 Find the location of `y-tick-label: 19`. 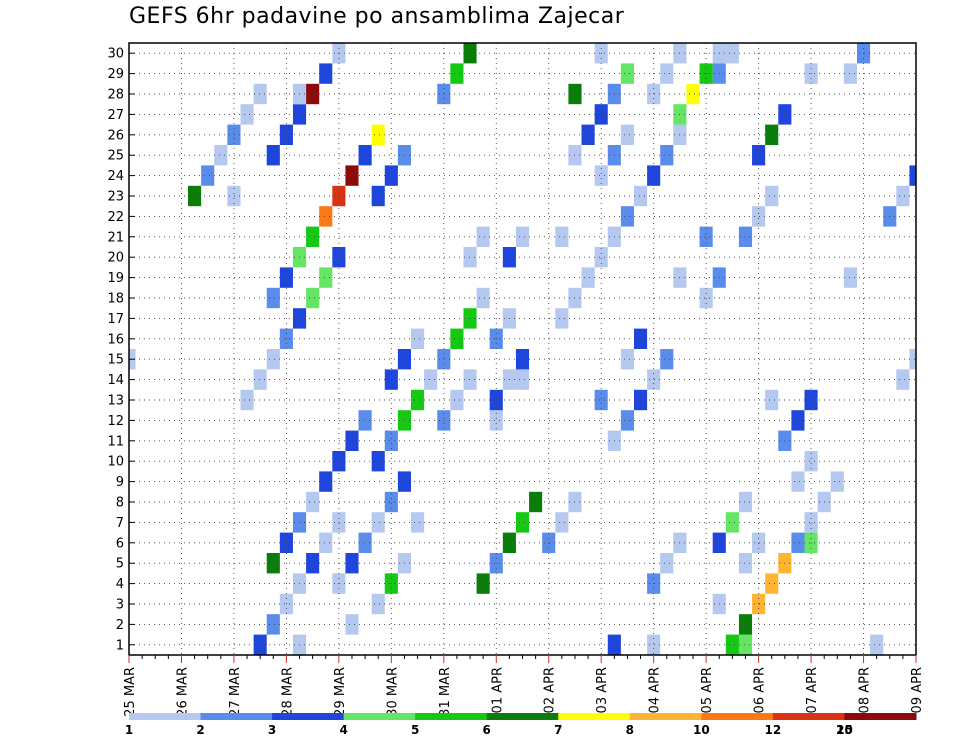

y-tick-label: 19 is located at coordinates (115, 278).